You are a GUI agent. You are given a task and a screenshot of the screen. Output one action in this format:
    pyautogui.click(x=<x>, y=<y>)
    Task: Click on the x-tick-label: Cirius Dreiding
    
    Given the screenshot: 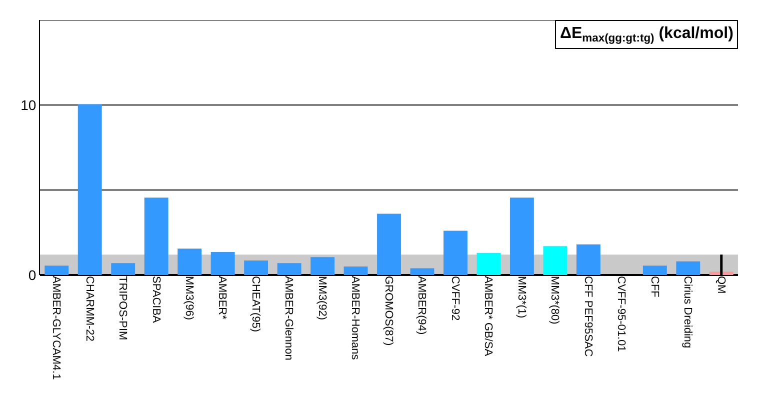 What is the action you would take?
    pyautogui.click(x=688, y=312)
    